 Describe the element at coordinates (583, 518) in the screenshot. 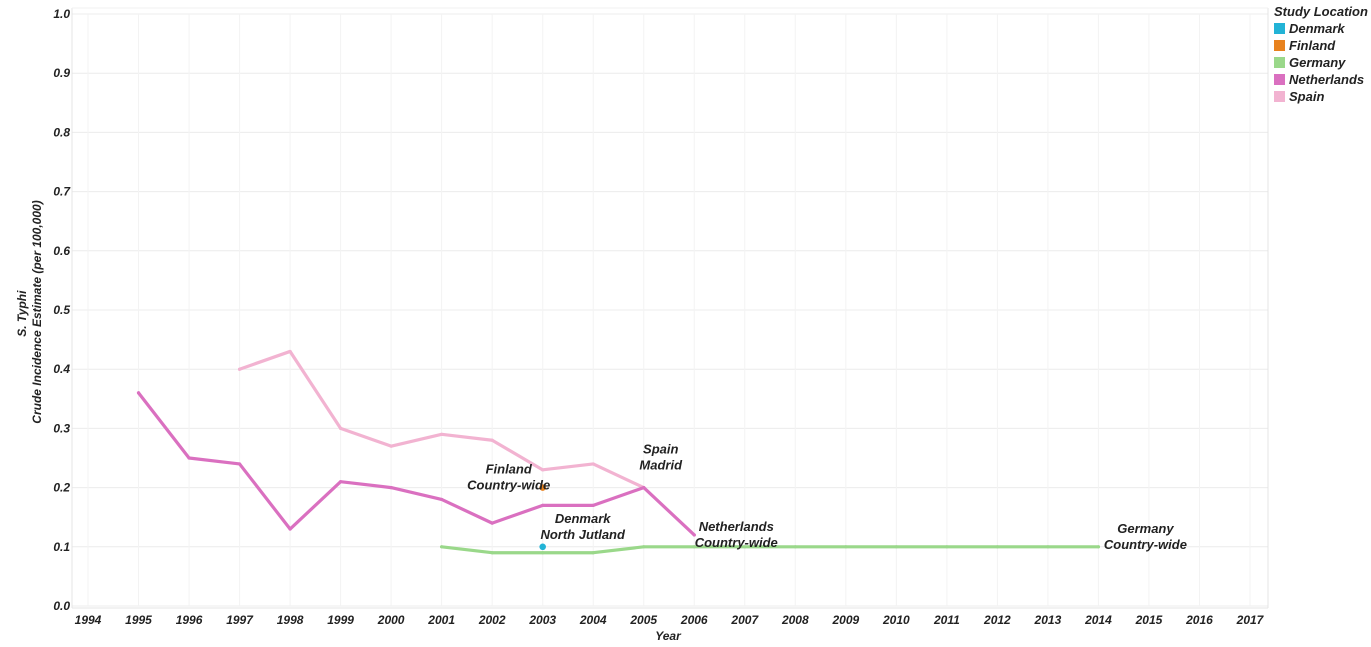

I see `annotation-denmark-line: Denmark` at that location.